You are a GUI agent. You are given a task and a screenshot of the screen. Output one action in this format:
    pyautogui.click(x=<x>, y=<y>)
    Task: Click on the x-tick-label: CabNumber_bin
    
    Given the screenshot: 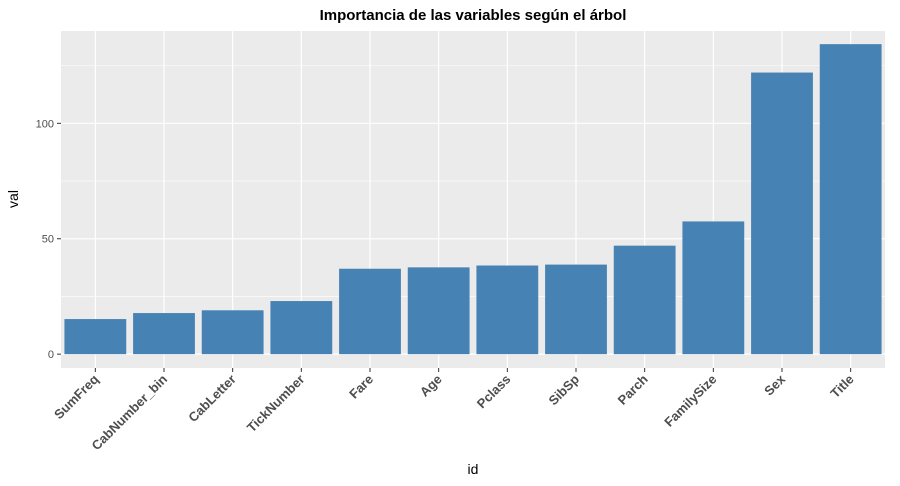 What is the action you would take?
    pyautogui.click(x=130, y=412)
    